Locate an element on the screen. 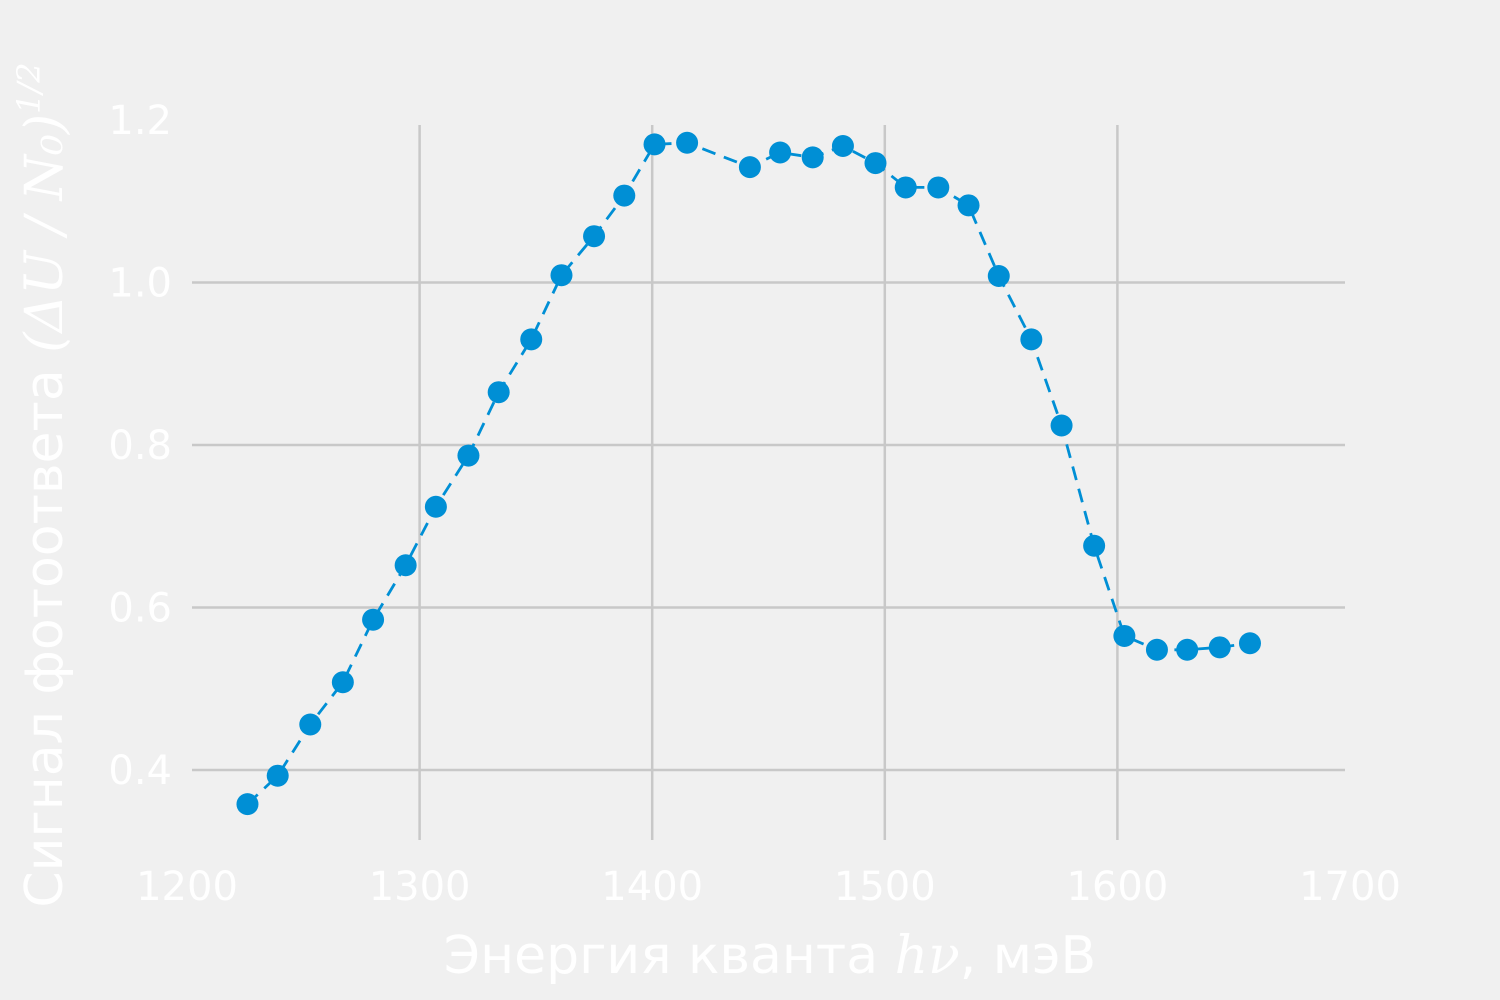 This screenshot has width=1500, height=1000. x-axis-label: Энергия кванта hν, мэВ is located at coordinates (770, 956).